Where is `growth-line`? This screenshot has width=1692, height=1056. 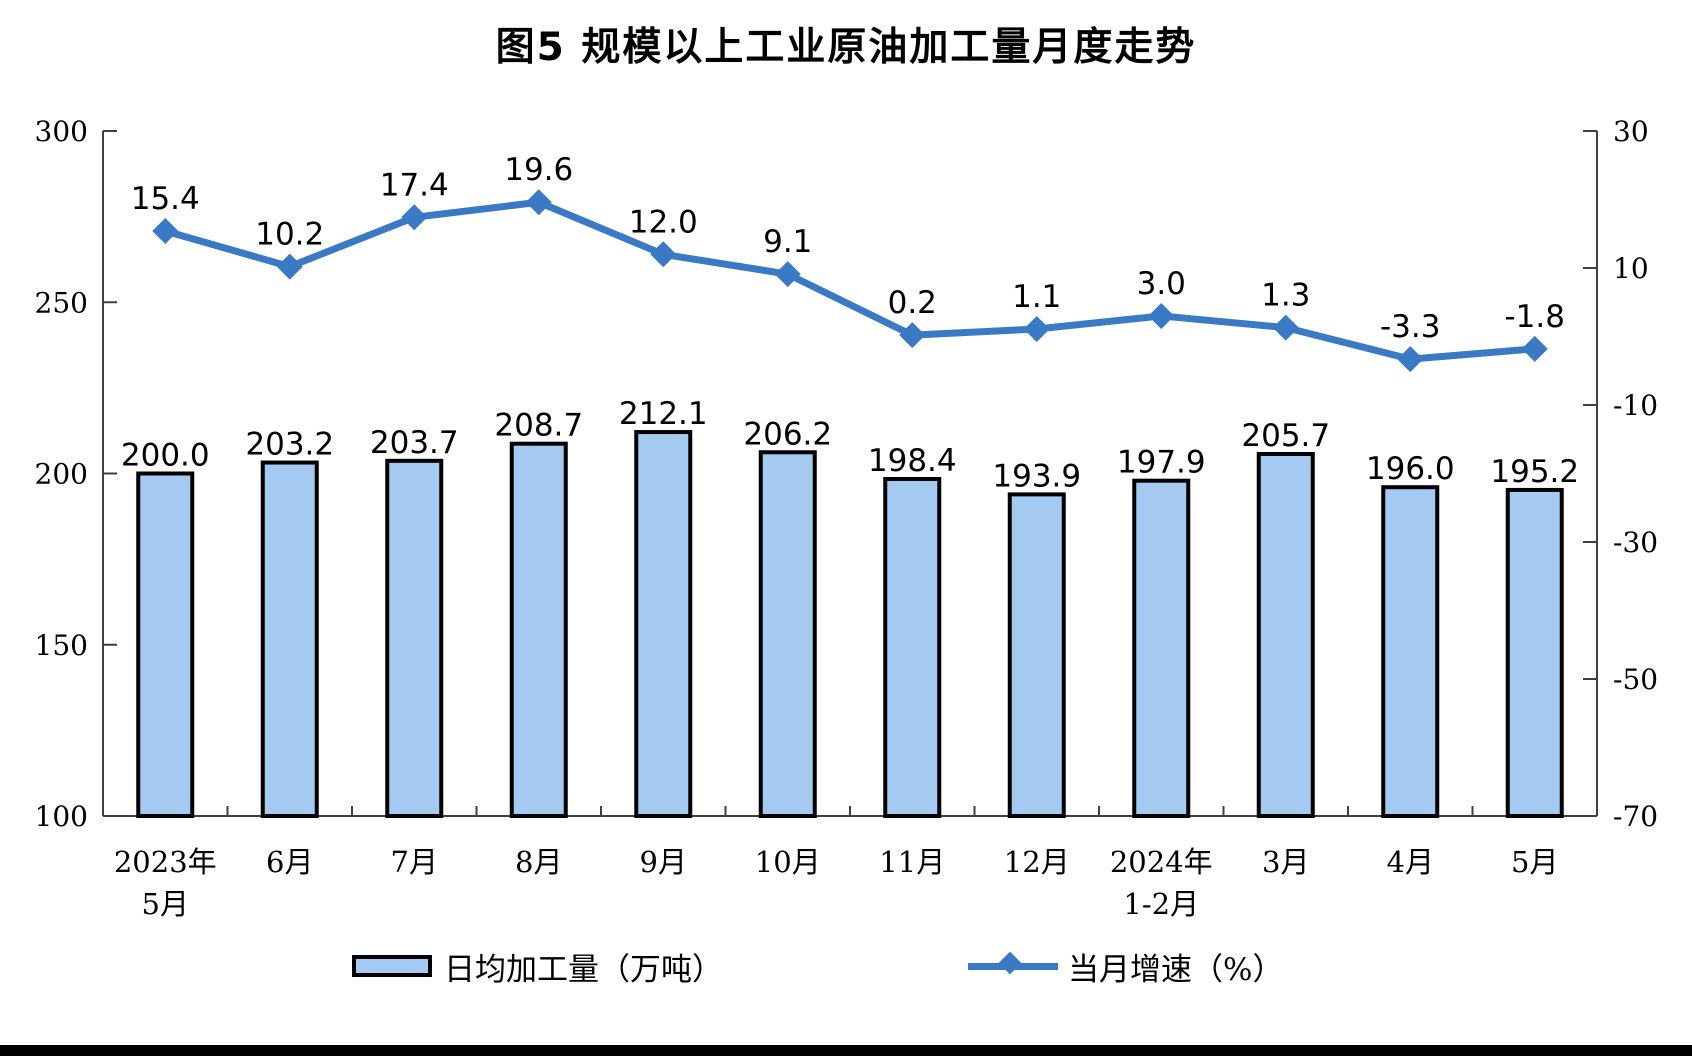
growth-line is located at coordinates (850, 280).